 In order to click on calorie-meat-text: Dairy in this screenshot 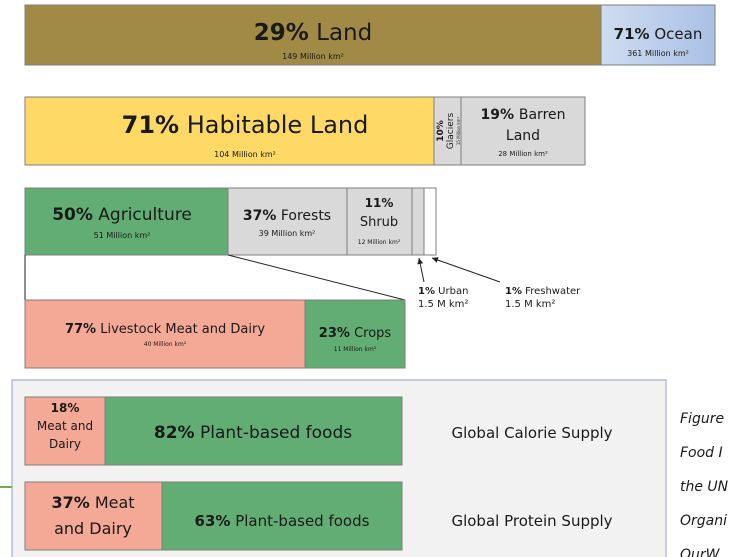, I will do `click(65, 444)`.